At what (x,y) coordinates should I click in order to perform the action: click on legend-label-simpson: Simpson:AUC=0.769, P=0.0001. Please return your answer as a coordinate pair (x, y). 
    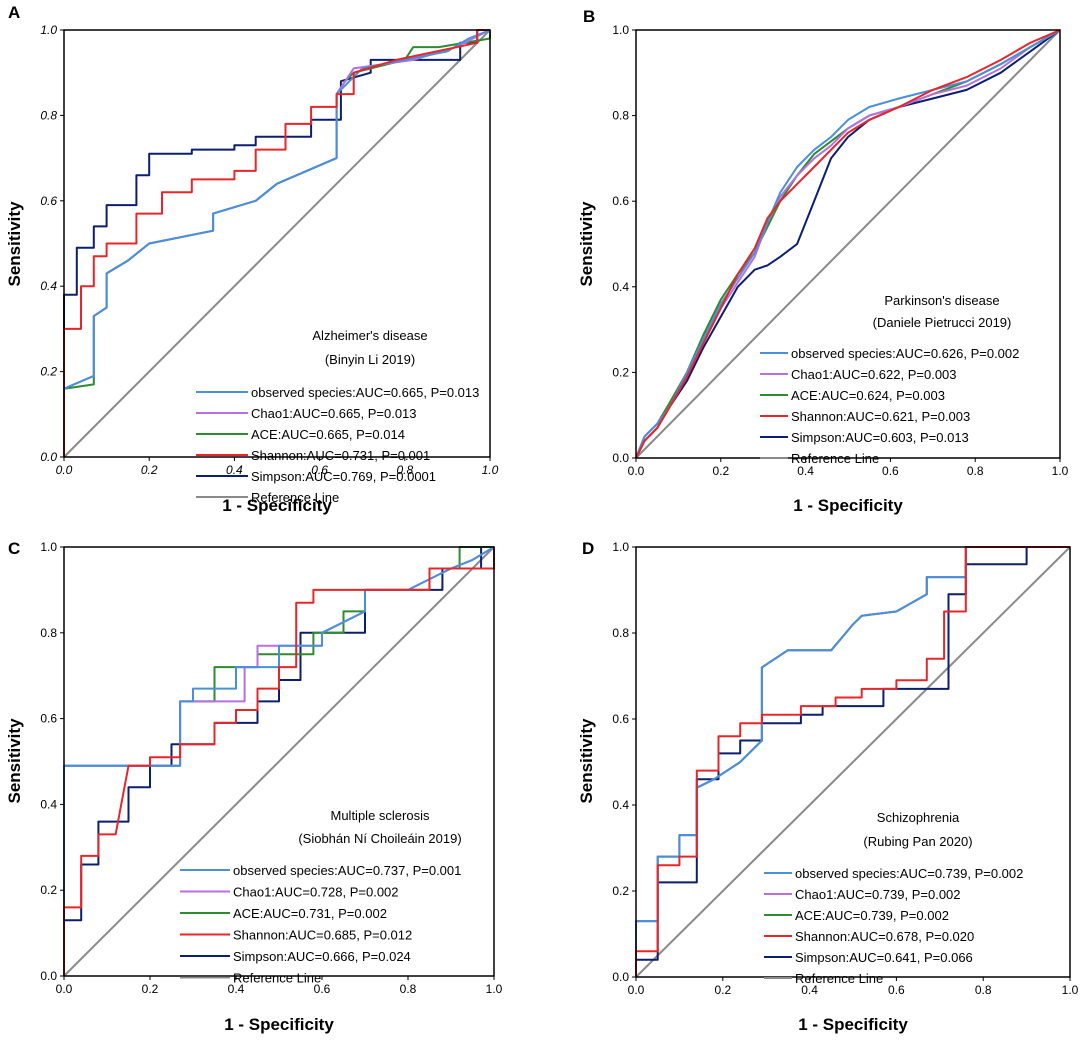
    Looking at the image, I should click on (343, 476).